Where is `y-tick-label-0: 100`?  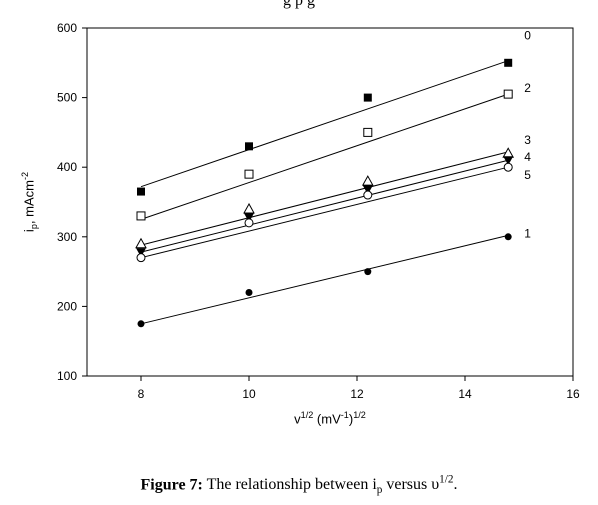 y-tick-label-0: 100 is located at coordinates (67, 376).